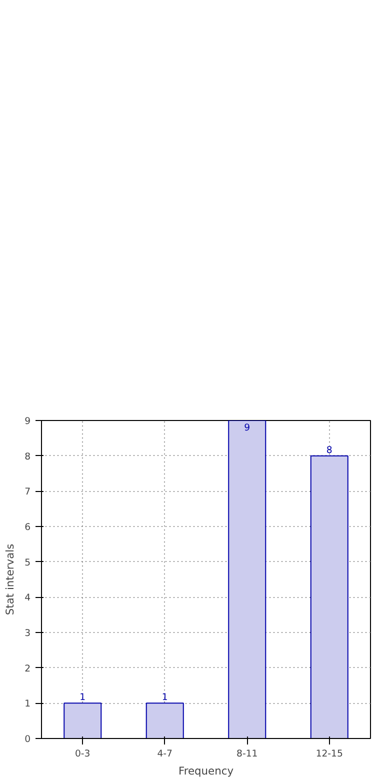  What do you see at coordinates (27, 492) in the screenshot?
I see `y-tick-label: 7` at bounding box center [27, 492].